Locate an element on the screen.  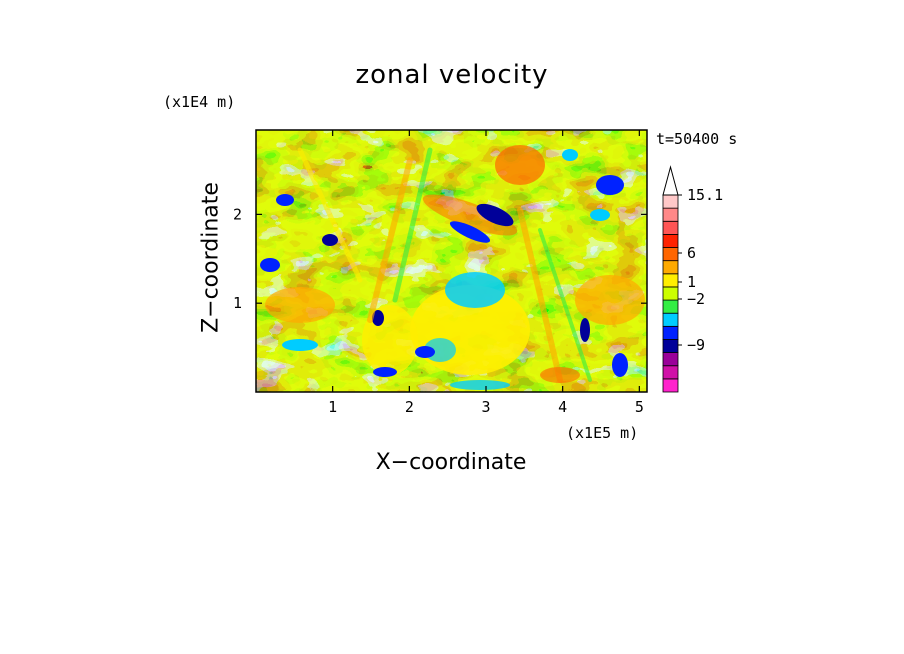
x-tick-label: 5 is located at coordinates (639, 407).